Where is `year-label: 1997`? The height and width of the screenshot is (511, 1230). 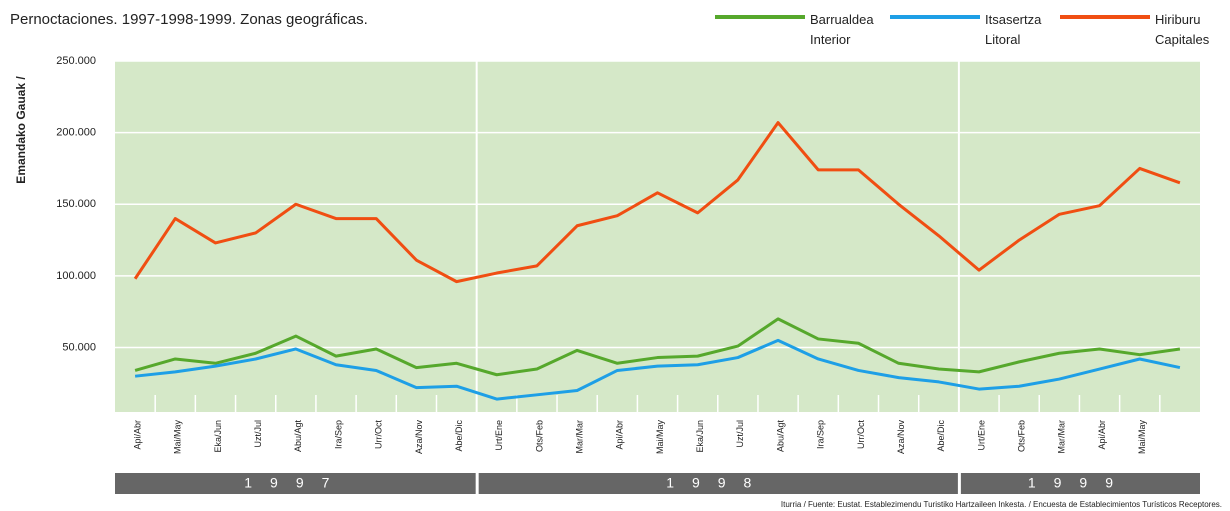
year-label: 1997 is located at coordinates (295, 483).